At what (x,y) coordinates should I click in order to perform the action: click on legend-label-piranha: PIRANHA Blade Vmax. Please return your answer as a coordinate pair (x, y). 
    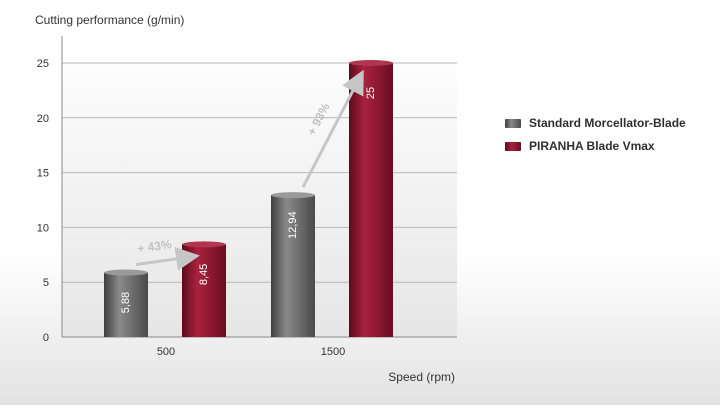
    Looking at the image, I should click on (592, 146).